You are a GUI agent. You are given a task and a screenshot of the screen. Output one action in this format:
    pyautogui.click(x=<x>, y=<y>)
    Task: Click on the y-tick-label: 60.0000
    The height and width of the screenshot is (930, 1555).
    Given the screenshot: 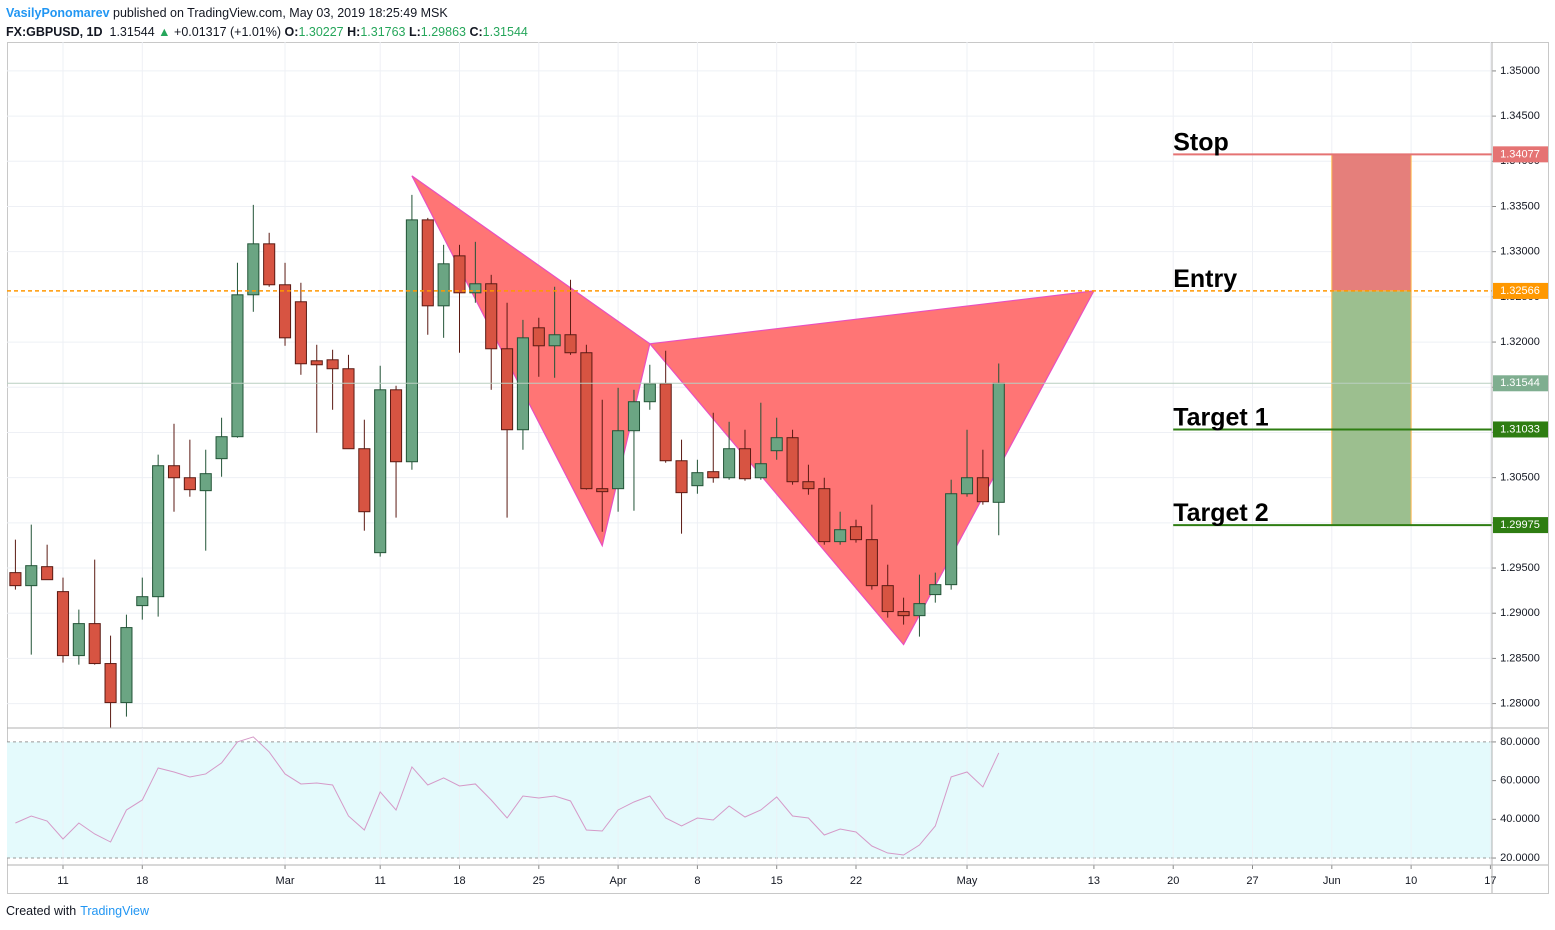 What is the action you would take?
    pyautogui.click(x=1520, y=781)
    